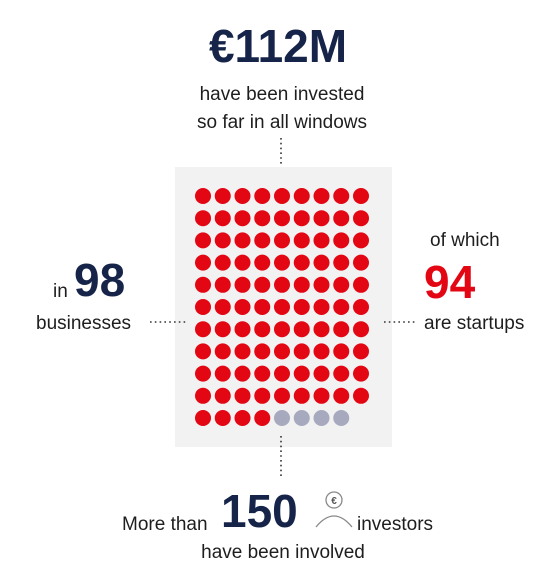  Describe the element at coordinates (334, 509) in the screenshot. I see `investor-icon: €` at that location.